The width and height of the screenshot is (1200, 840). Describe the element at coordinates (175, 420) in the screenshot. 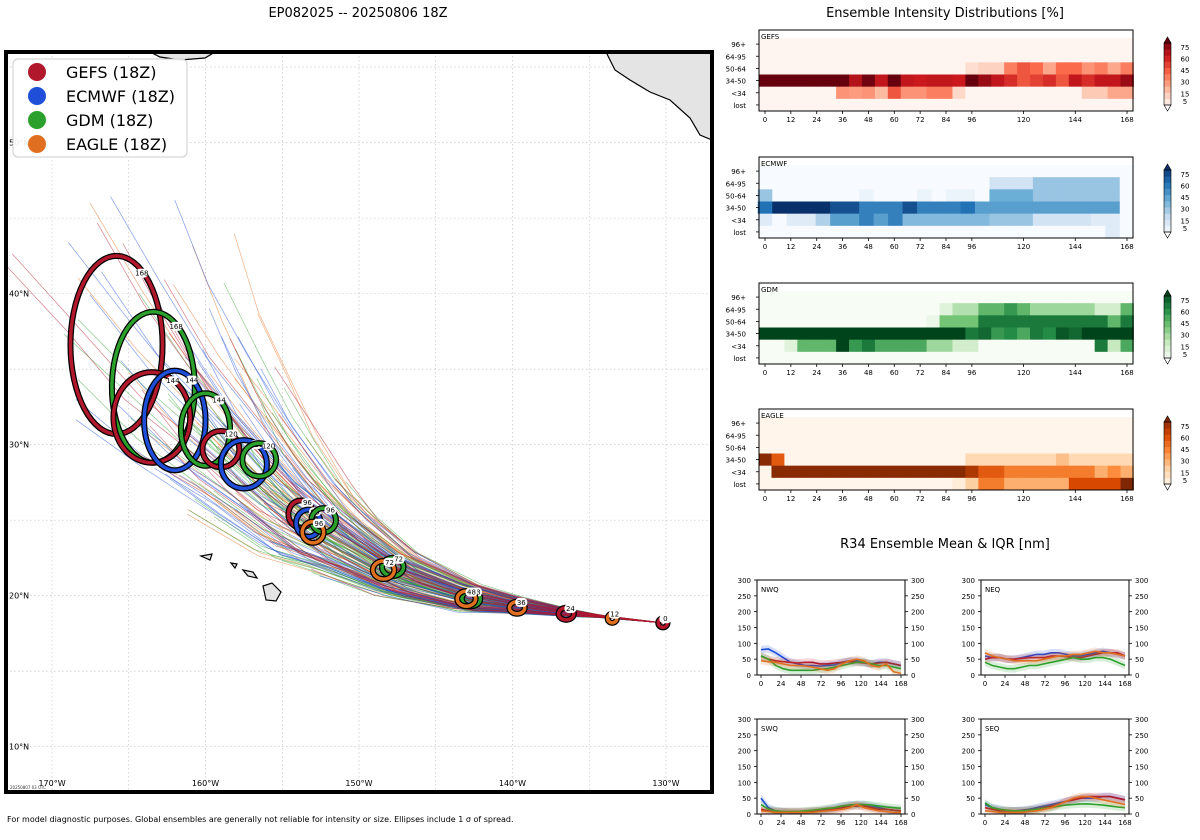

I see `track-ellipse-ecmwf: 144` at that location.